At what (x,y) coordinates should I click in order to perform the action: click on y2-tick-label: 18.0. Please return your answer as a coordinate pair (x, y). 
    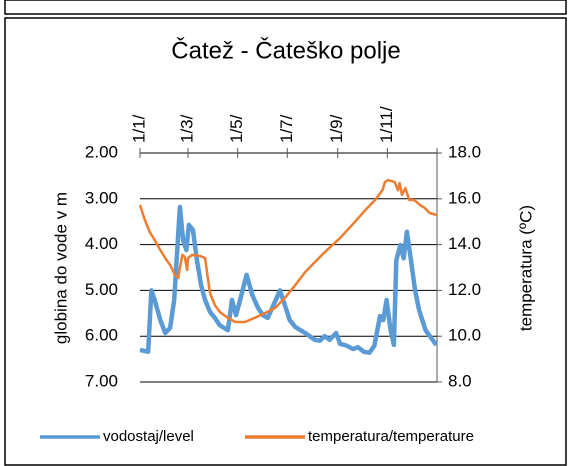
    Looking at the image, I should click on (464, 151).